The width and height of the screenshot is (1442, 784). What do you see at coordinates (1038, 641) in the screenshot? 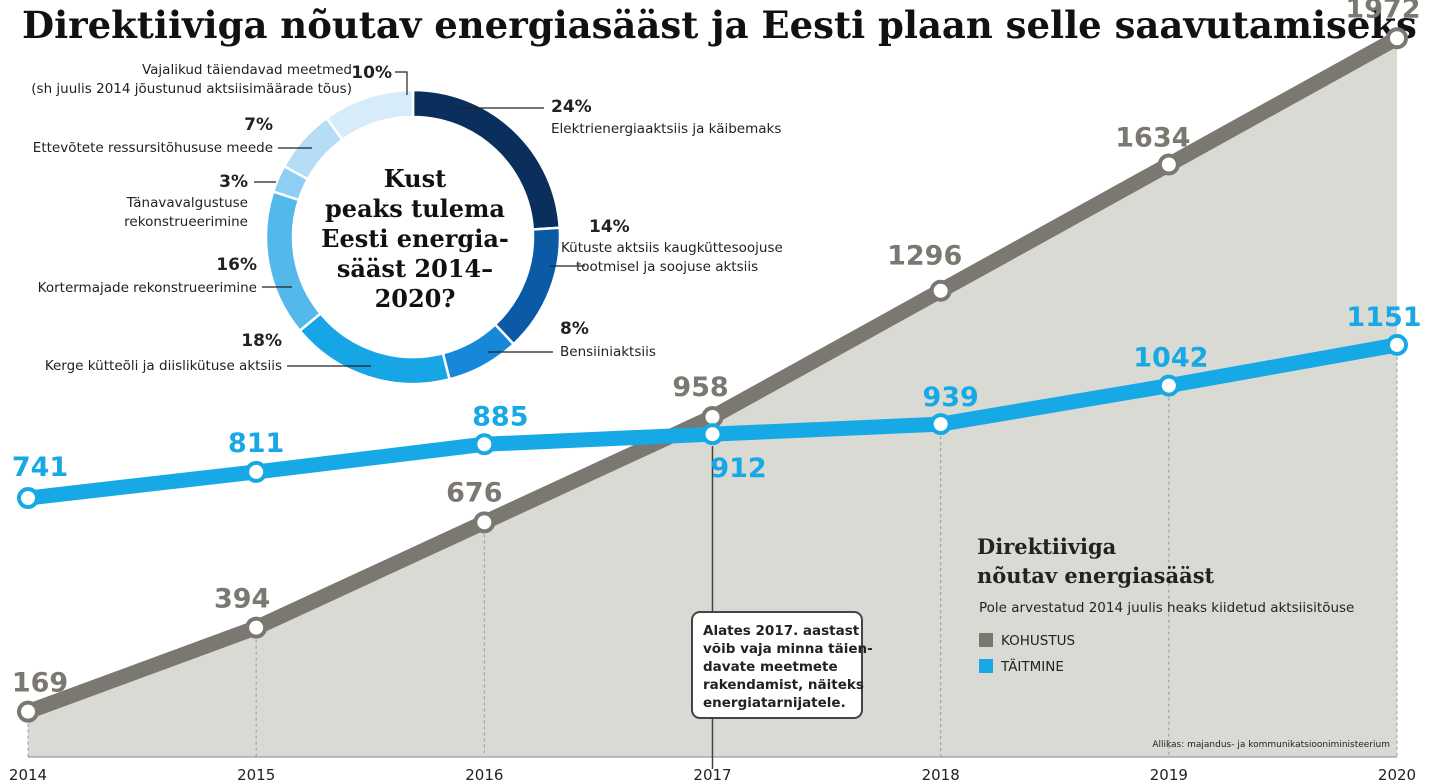
I see `legend-item-label: KOHUSTUS` at bounding box center [1038, 641].